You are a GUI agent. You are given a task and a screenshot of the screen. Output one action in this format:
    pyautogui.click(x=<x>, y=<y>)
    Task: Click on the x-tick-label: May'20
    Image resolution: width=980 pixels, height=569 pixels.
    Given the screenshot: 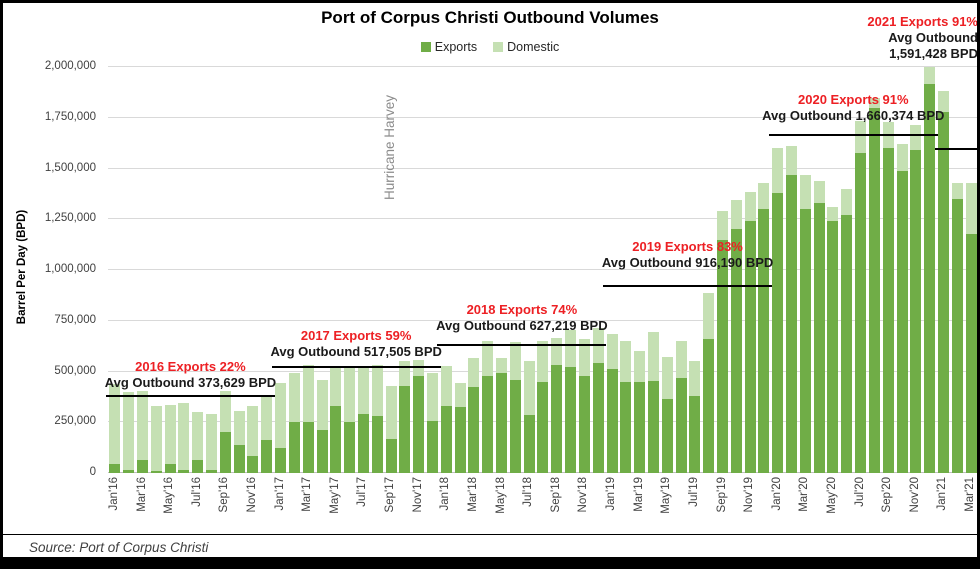 What is the action you would take?
    pyautogui.click(x=831, y=495)
    